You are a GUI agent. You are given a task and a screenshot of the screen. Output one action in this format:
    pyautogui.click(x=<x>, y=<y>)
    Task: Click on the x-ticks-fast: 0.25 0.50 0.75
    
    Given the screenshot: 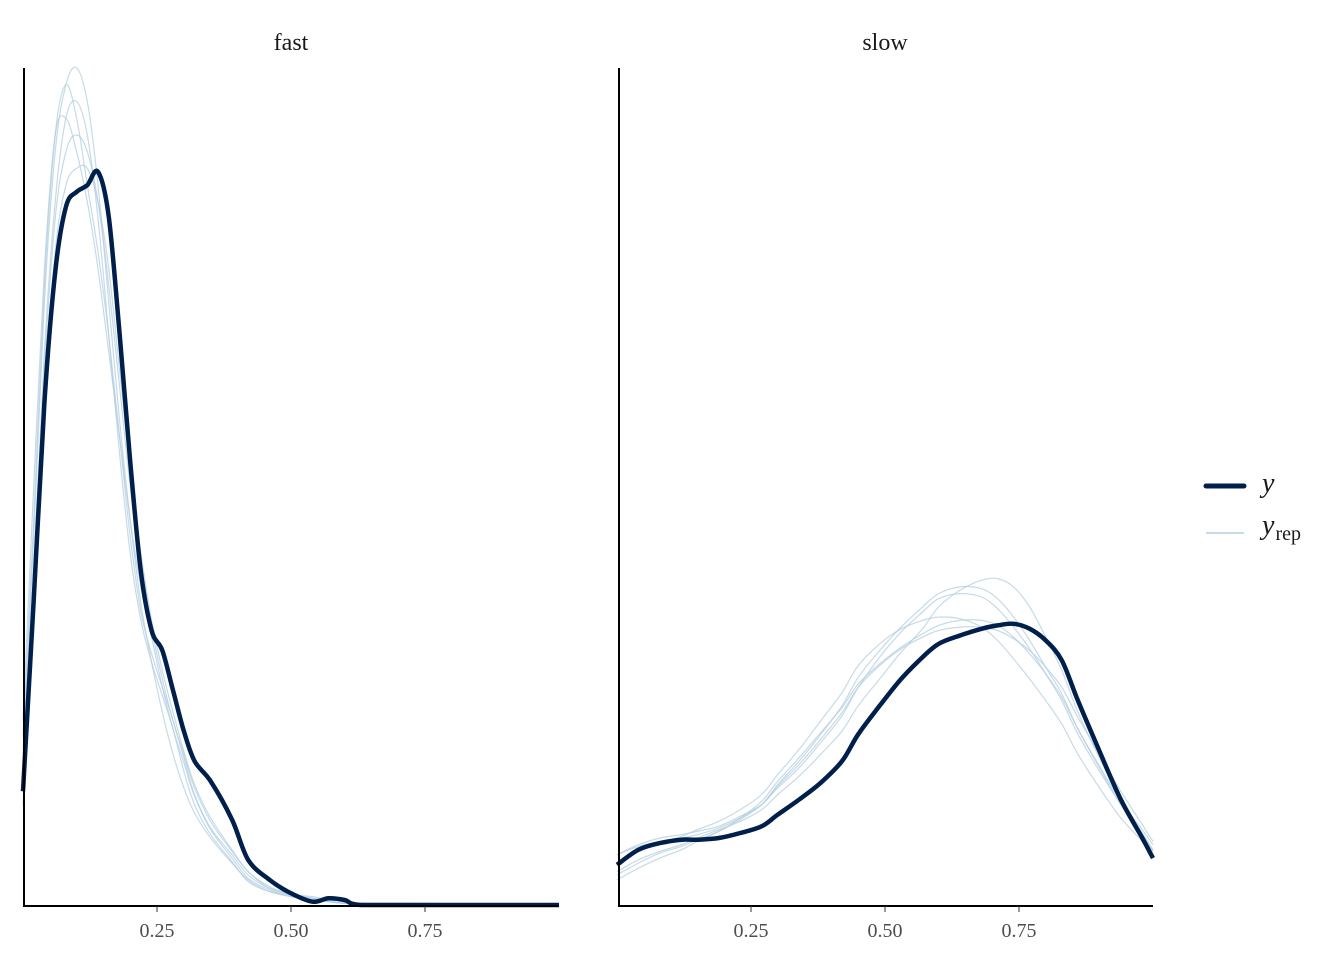 What is the action you would take?
    pyautogui.click(x=291, y=924)
    